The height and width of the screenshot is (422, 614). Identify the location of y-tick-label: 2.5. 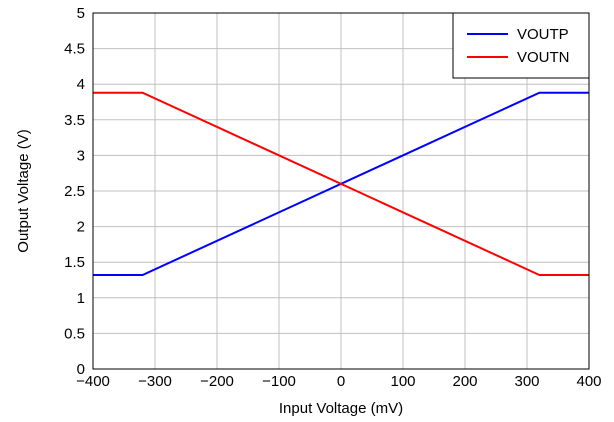
(74, 191).